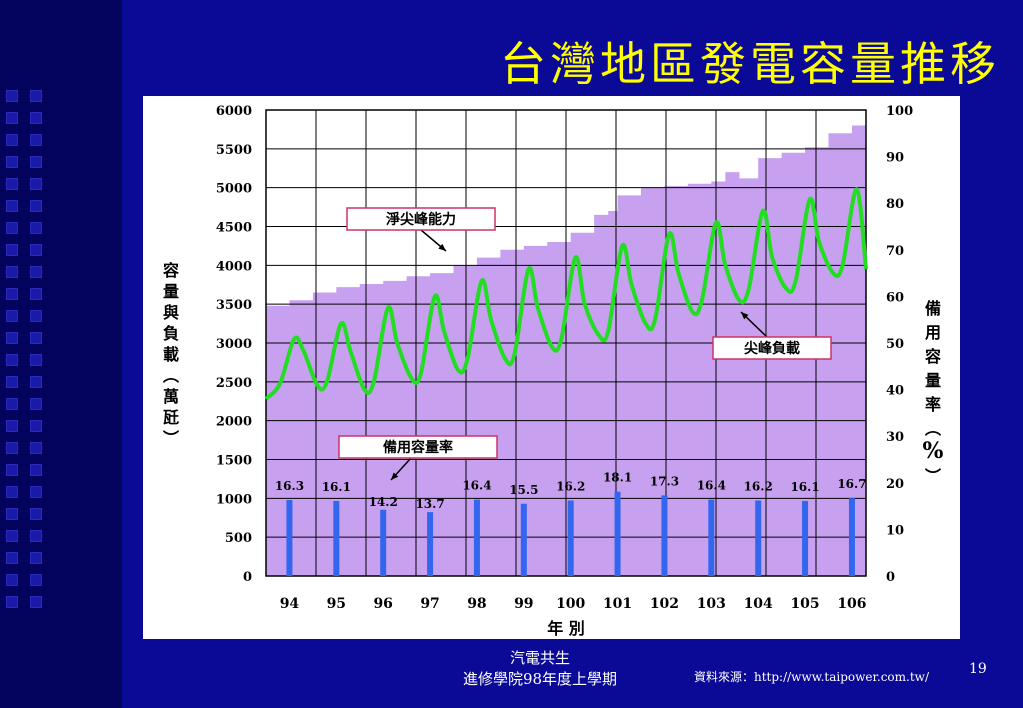 This screenshot has width=1023, height=708. Describe the element at coordinates (617, 478) in the screenshot. I see `reserve-value-label: 18.1` at that location.